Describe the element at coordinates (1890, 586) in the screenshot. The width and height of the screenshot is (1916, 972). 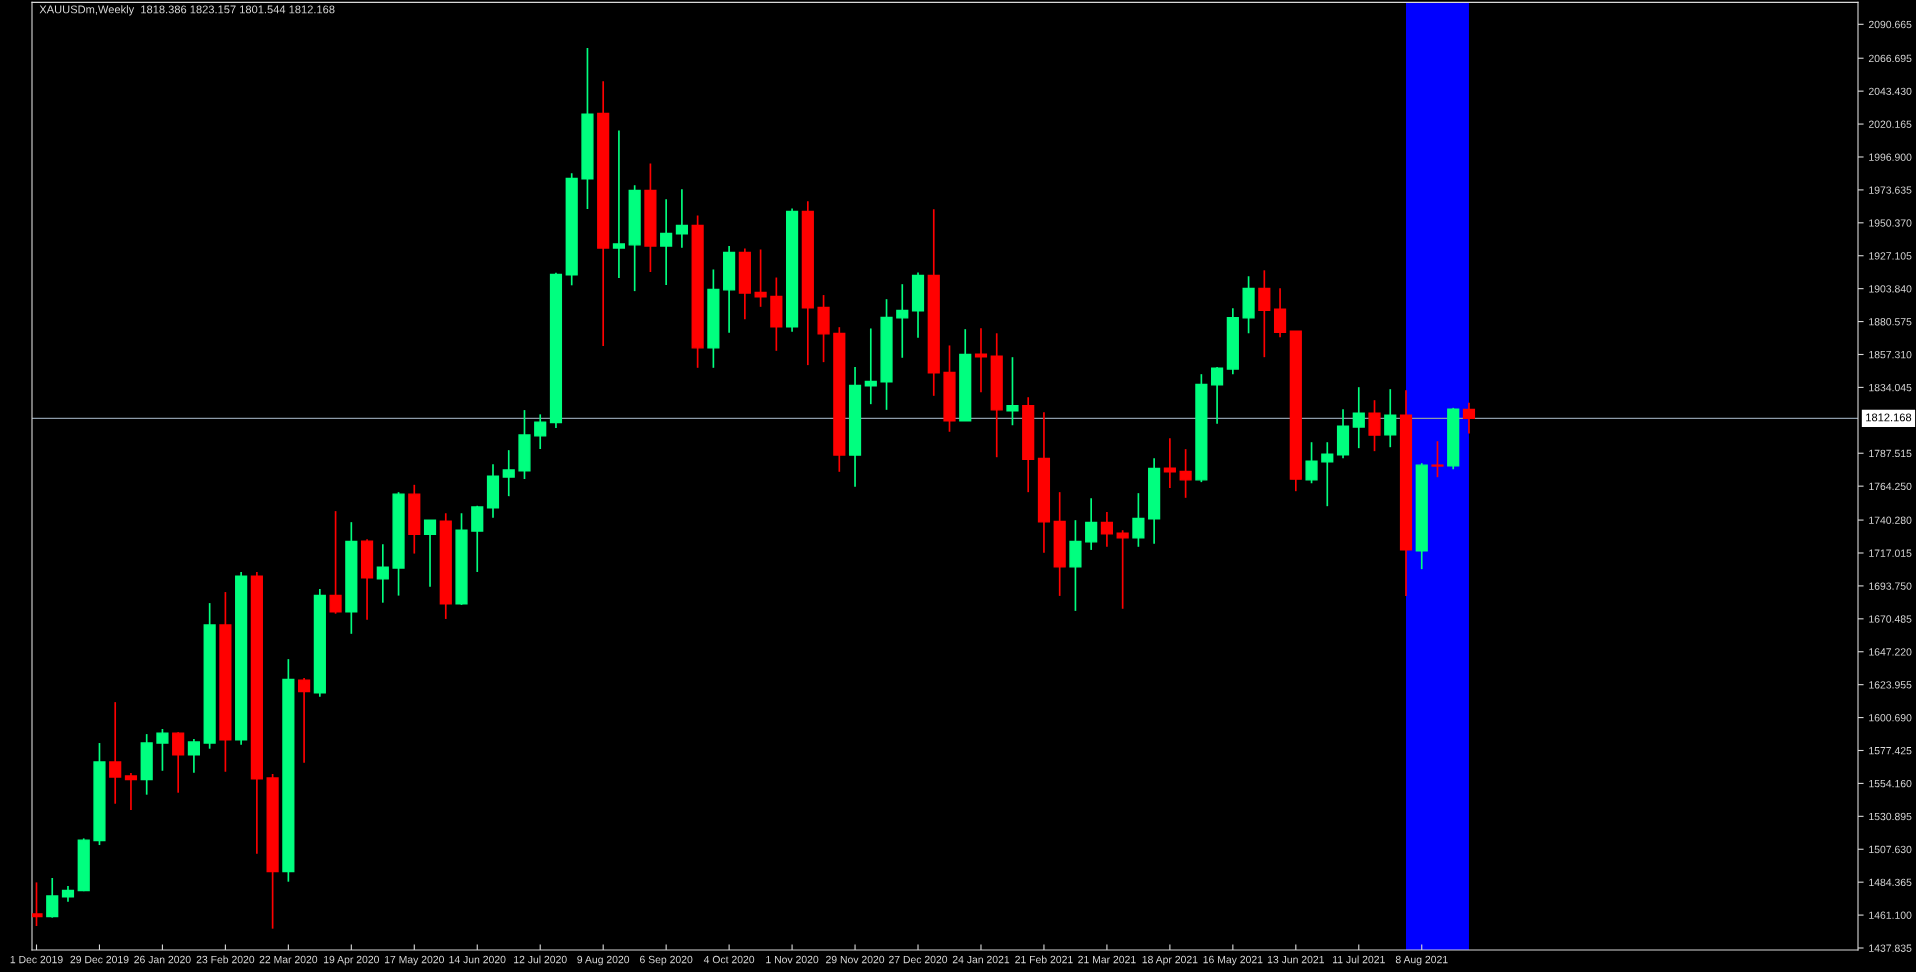
I see `y-tick-label: 1693.750` at that location.